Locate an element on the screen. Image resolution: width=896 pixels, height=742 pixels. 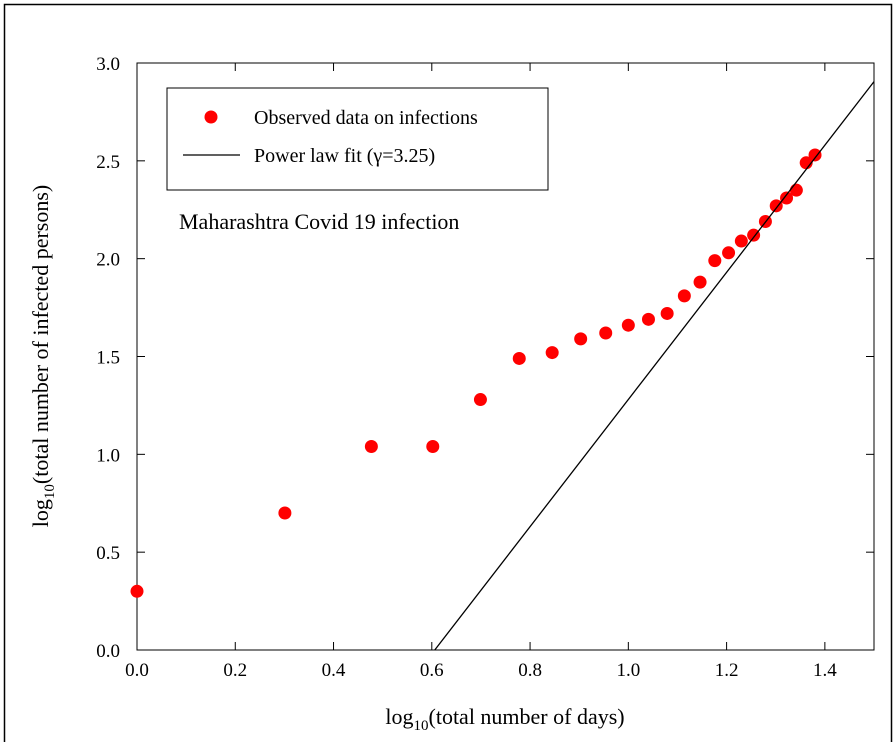
annotation: Maharashtra Covid 19 infection is located at coordinates (319, 221).